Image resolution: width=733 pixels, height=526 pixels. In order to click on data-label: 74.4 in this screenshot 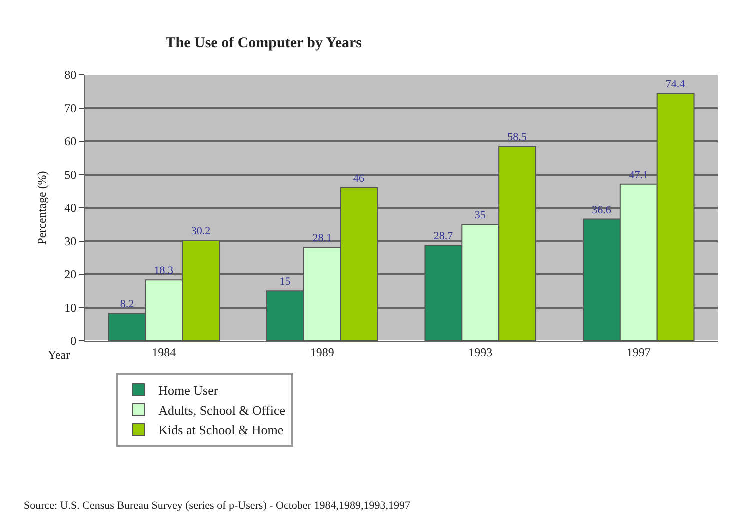, I will do `click(676, 84)`.